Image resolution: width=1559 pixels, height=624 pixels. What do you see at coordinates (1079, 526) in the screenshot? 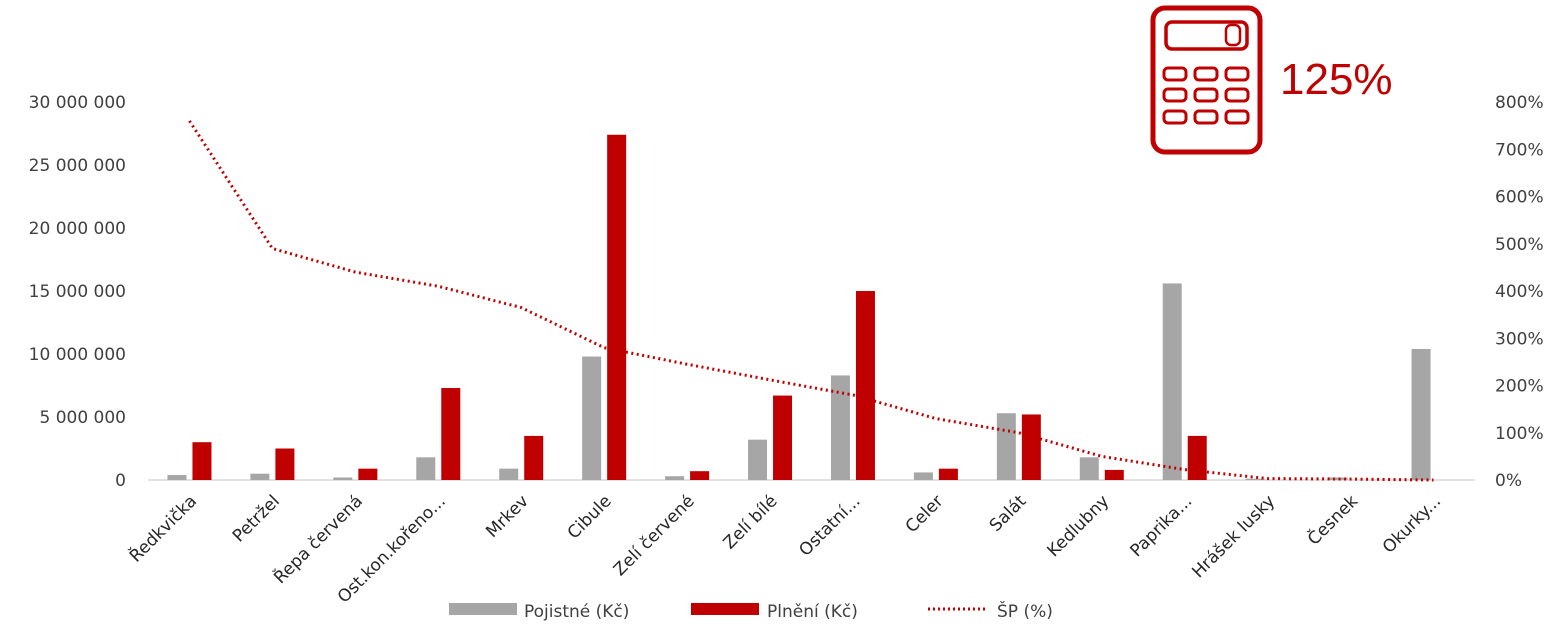
I see `x-tick-label: Kedlubny` at bounding box center [1079, 526].